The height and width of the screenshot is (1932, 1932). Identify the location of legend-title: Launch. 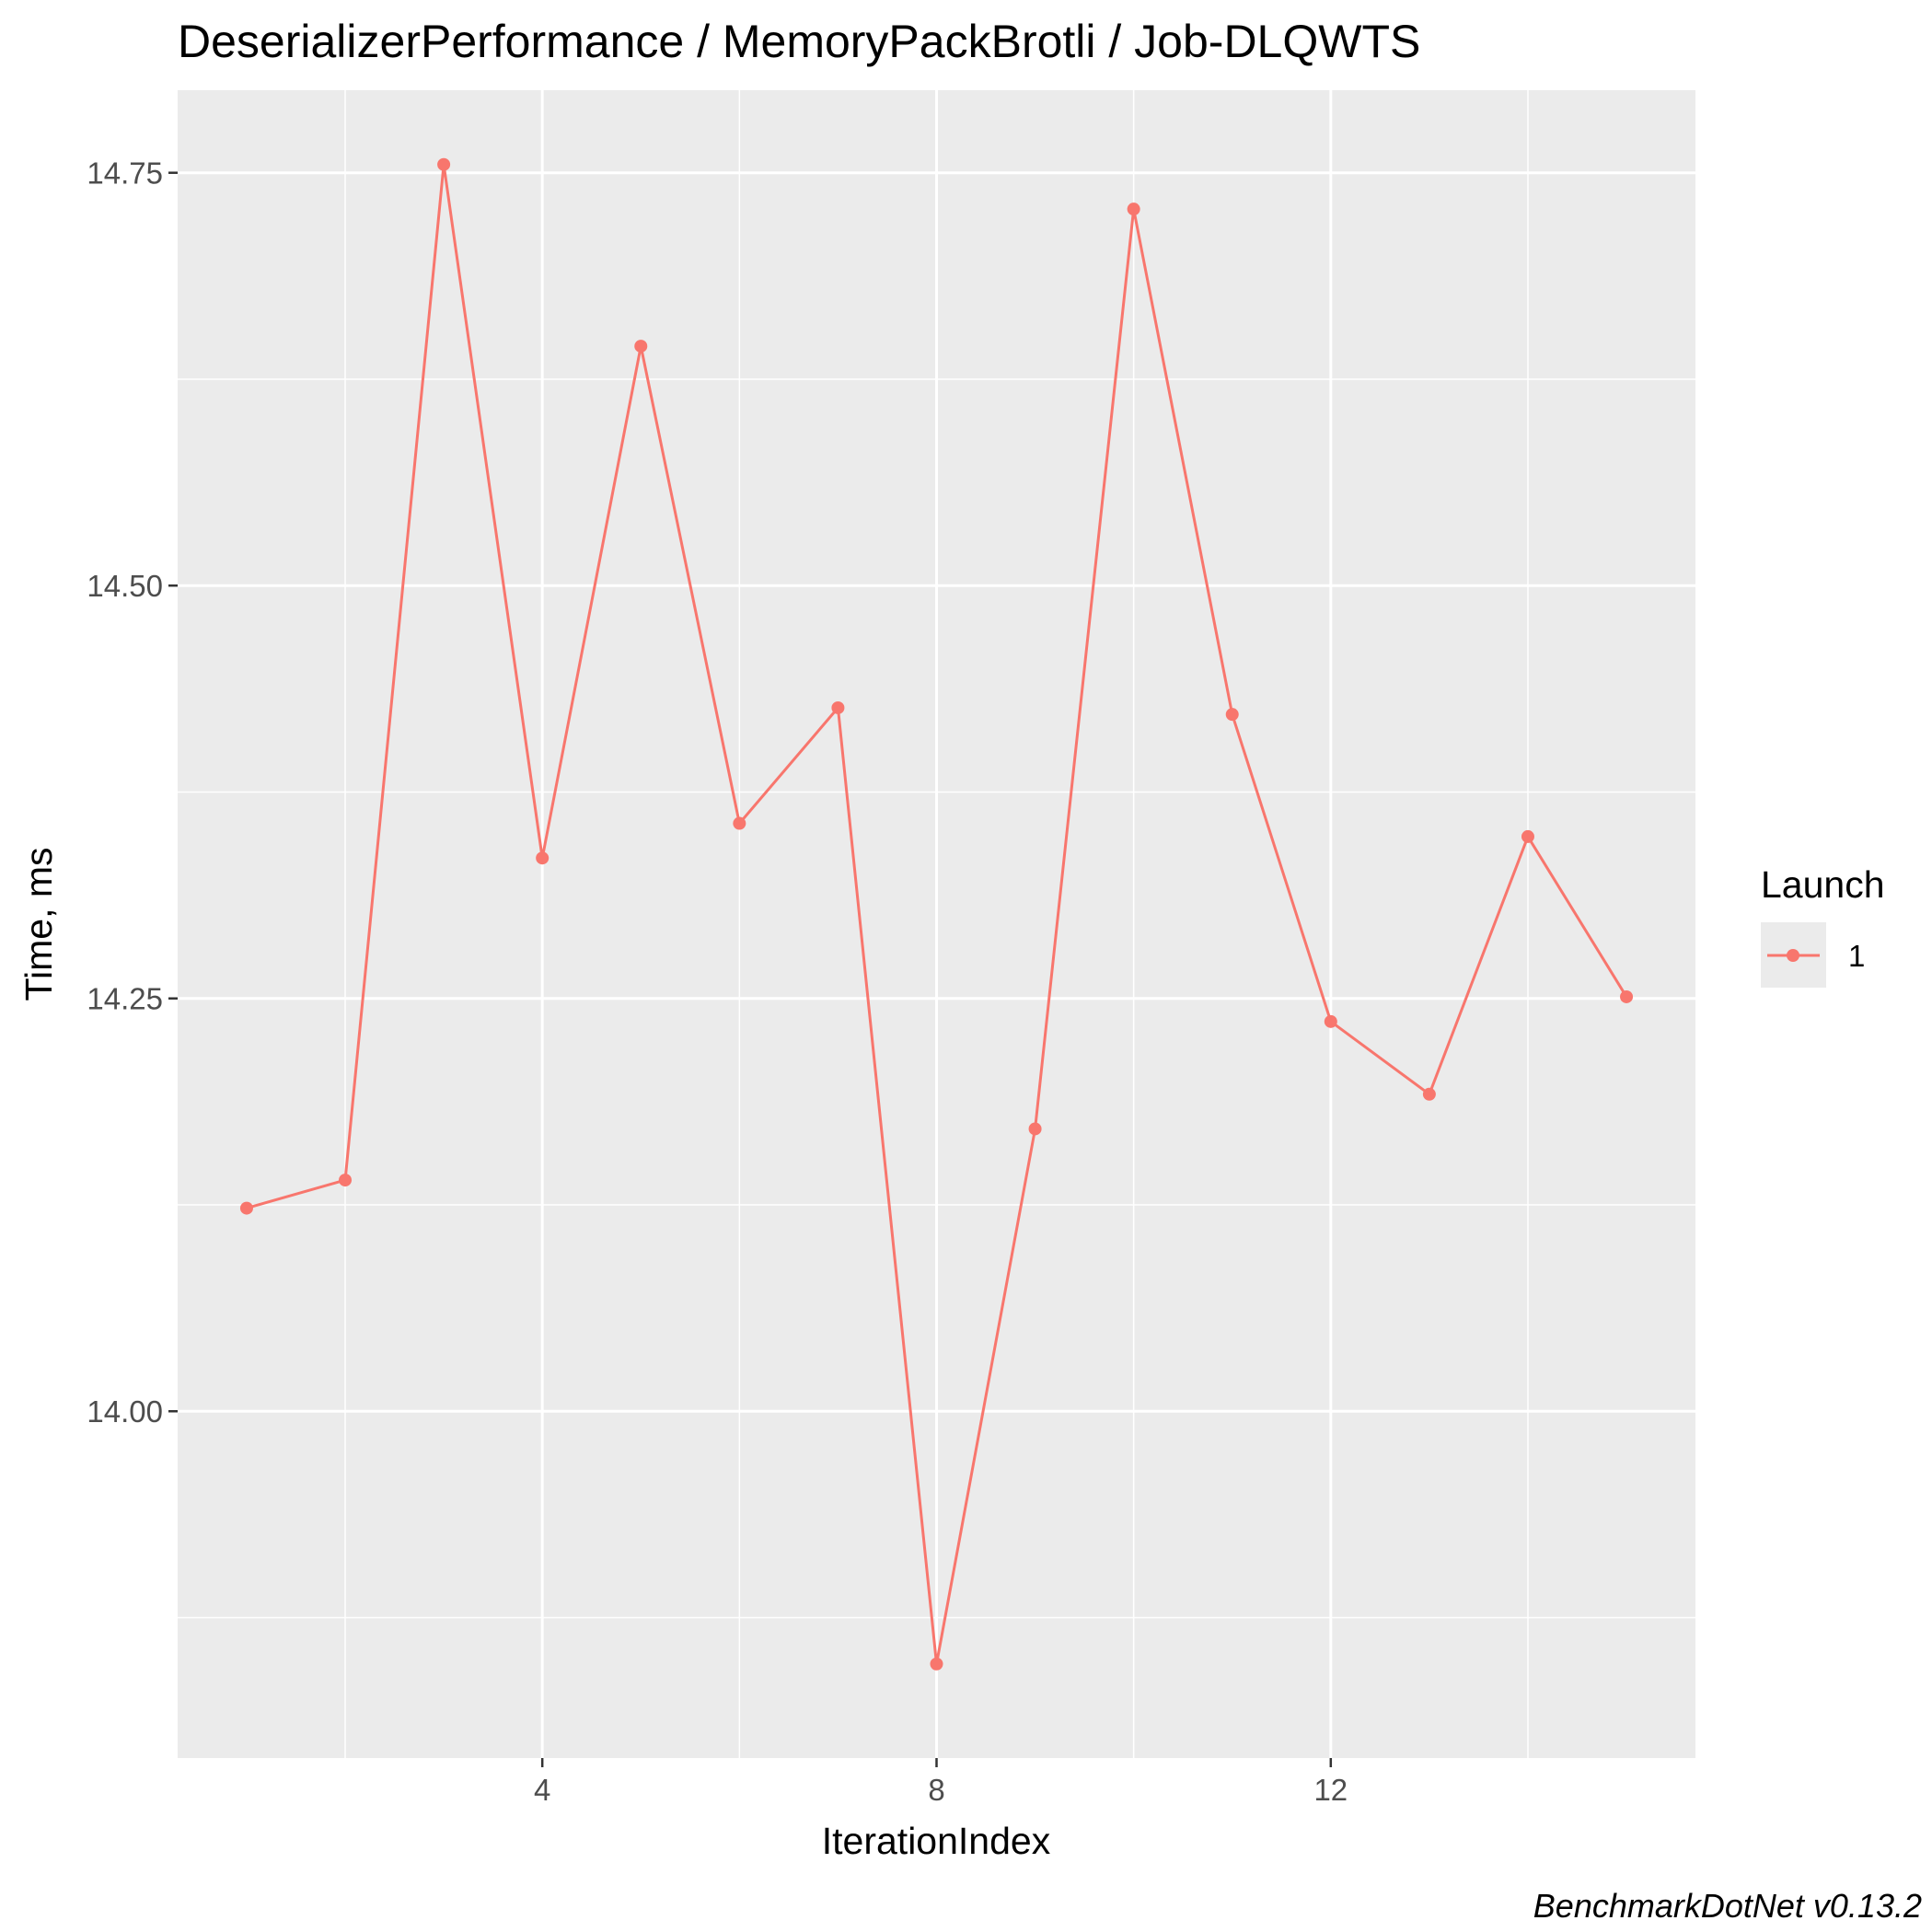
(1823, 885).